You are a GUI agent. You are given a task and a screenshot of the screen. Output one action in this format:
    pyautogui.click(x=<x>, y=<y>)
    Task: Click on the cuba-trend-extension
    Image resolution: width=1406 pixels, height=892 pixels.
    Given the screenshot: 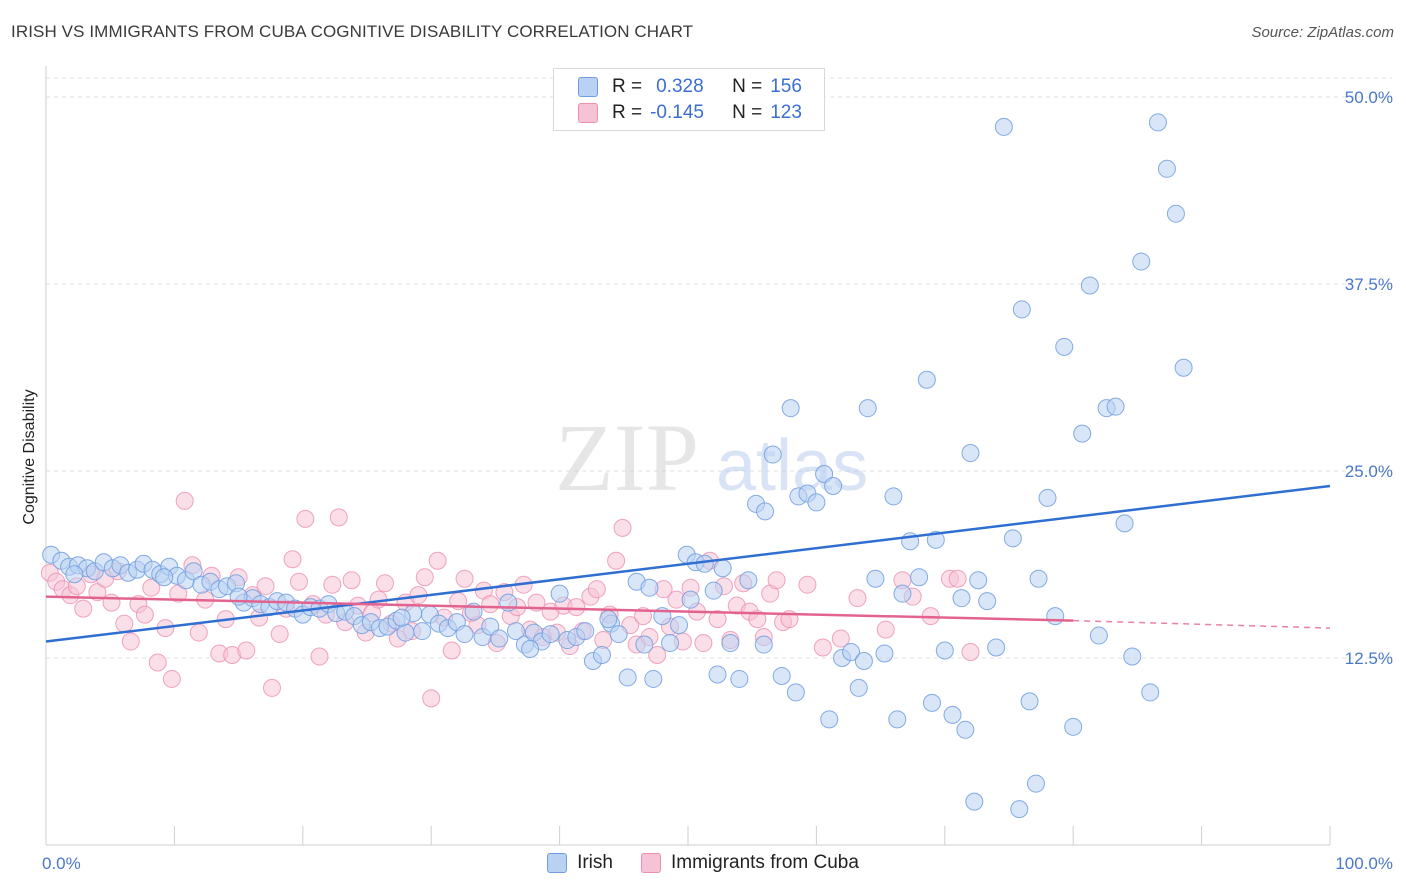 What is the action you would take?
    pyautogui.click(x=1202, y=624)
    